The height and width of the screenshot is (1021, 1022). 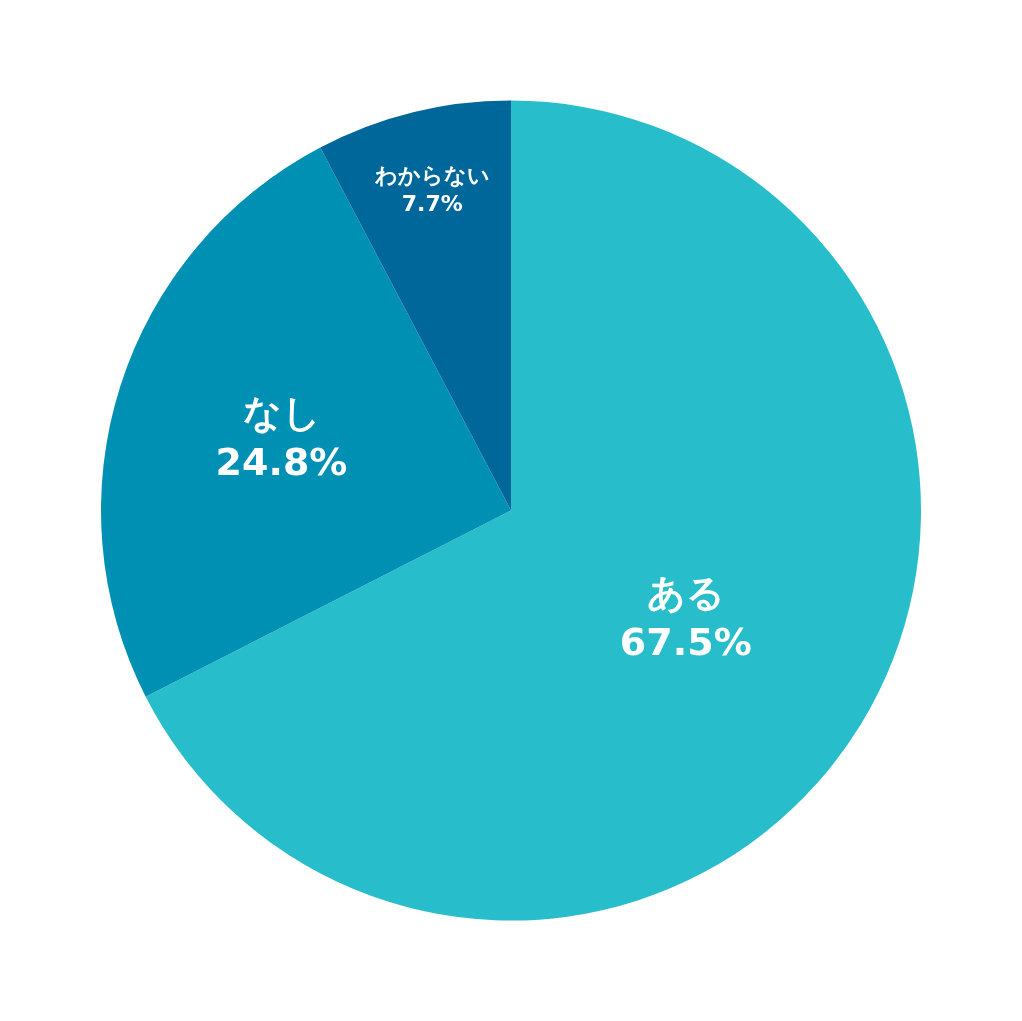 What do you see at coordinates (685, 642) in the screenshot?
I see `data-label: 67.5%` at bounding box center [685, 642].